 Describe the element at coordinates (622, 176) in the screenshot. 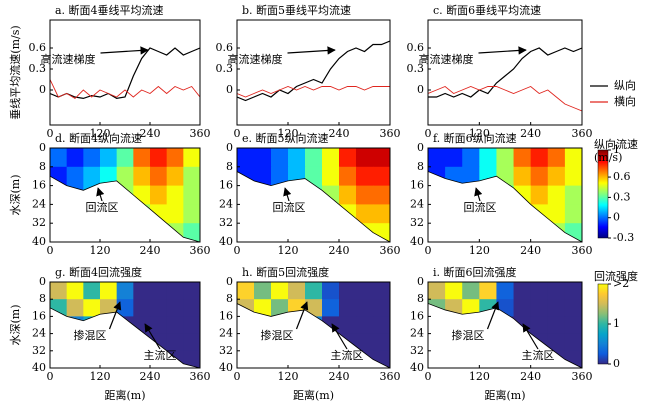

I see `colorbar-tick-label: 0.6` at that location.